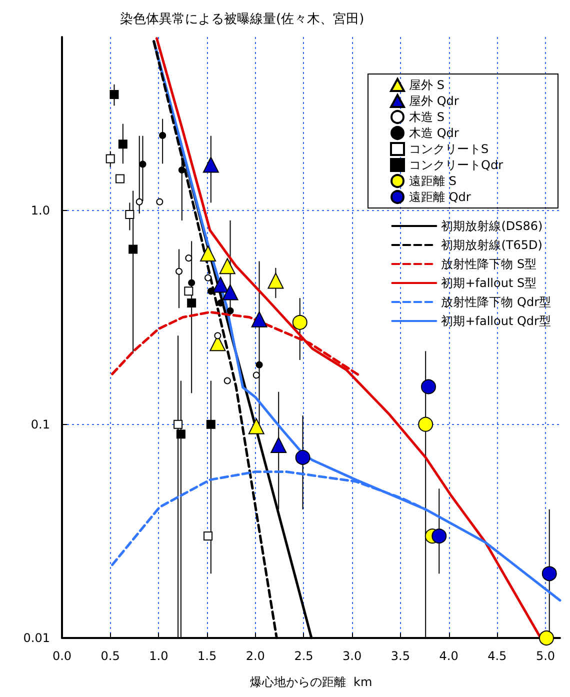 The image size is (570, 697). I want to click on x-tick-label: 4.0, so click(448, 656).